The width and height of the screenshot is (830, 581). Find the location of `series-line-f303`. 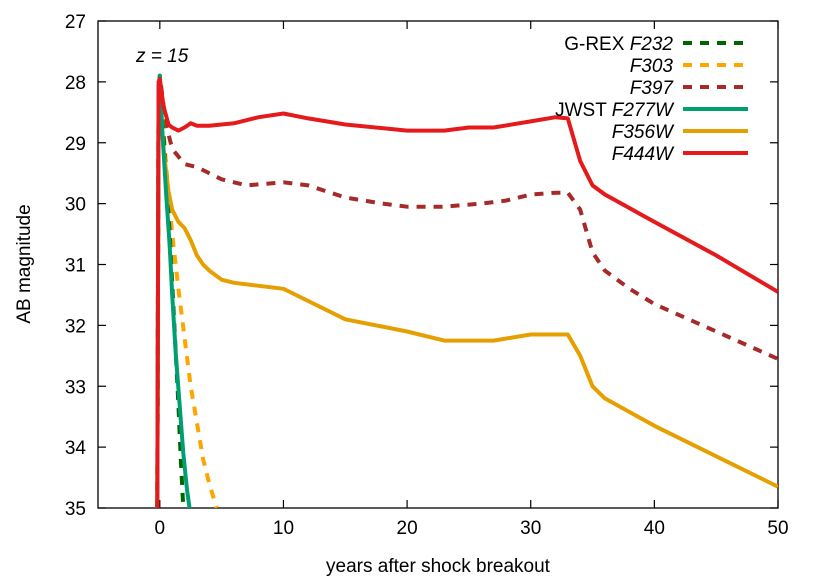

series-line-f303 is located at coordinates (187, 290).